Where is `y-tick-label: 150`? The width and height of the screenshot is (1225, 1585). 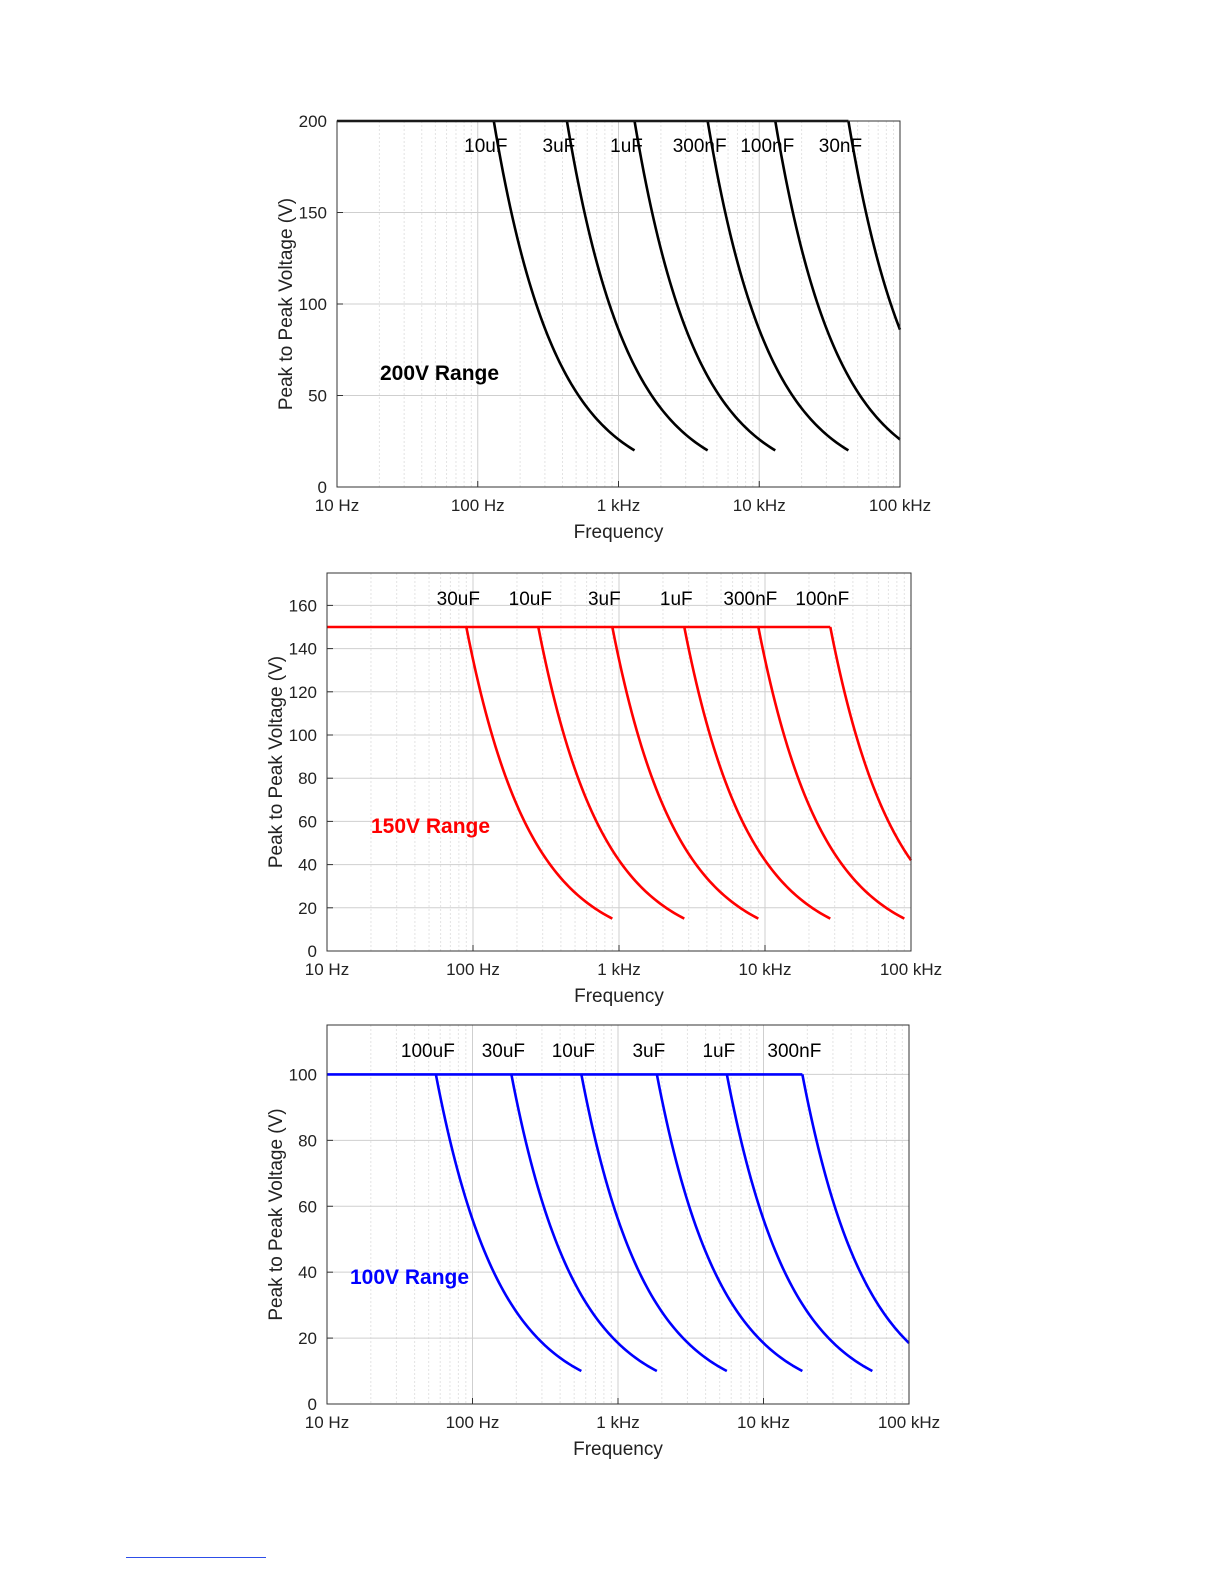 y-tick-label: 150 is located at coordinates (313, 213).